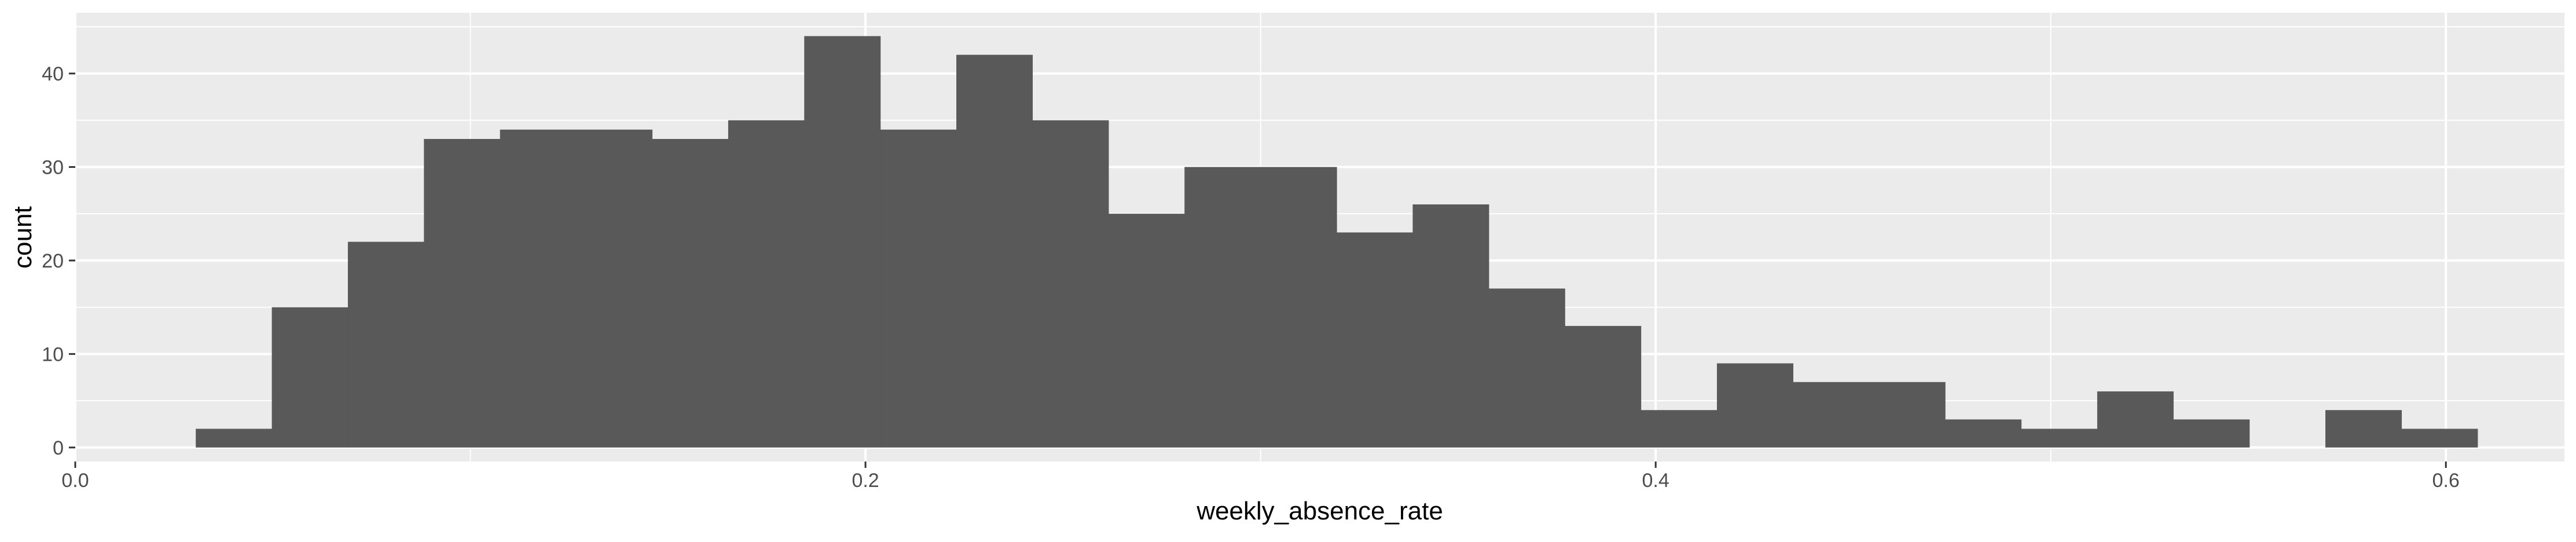 Image resolution: width=2576 pixels, height=542 pixels. Describe the element at coordinates (75, 481) in the screenshot. I see `x-tick-label: 0.0` at that location.